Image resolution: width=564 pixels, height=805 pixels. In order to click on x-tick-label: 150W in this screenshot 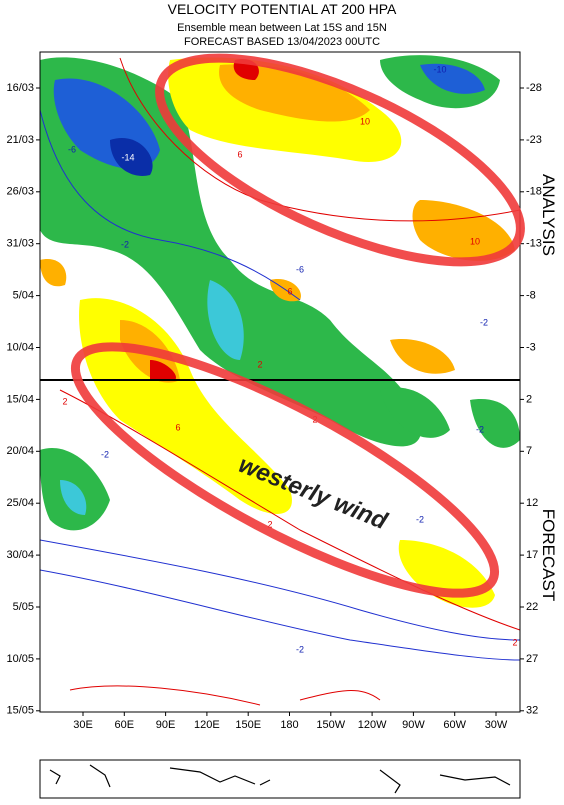, I will do `click(330, 725)`.